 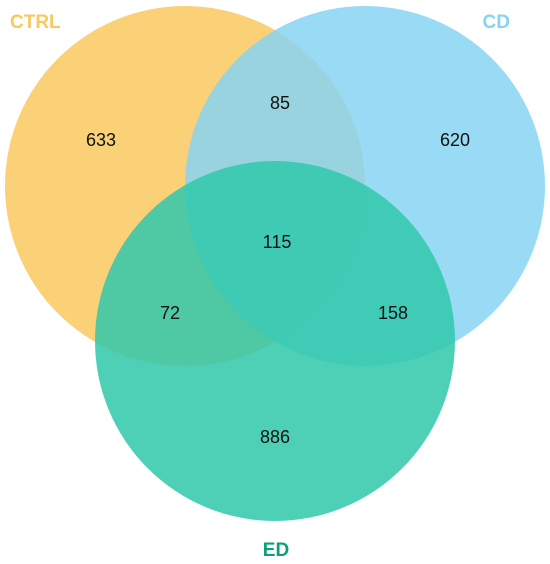 I want to click on ed-set-label: ED, so click(x=276, y=550).